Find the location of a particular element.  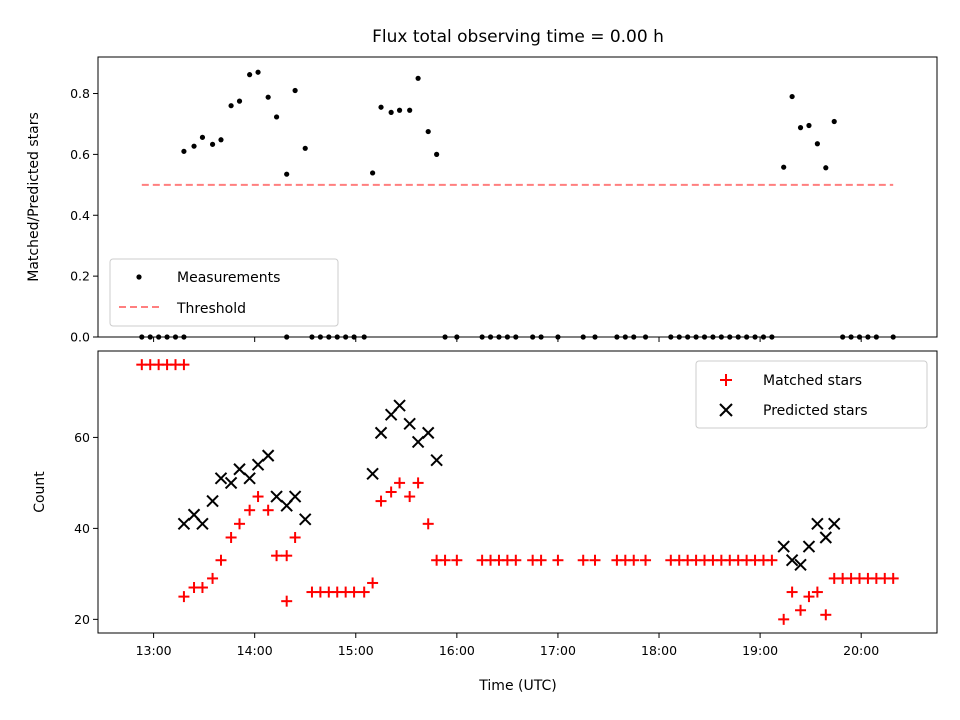

bot-xtick-label: 20:00 is located at coordinates (861, 650).